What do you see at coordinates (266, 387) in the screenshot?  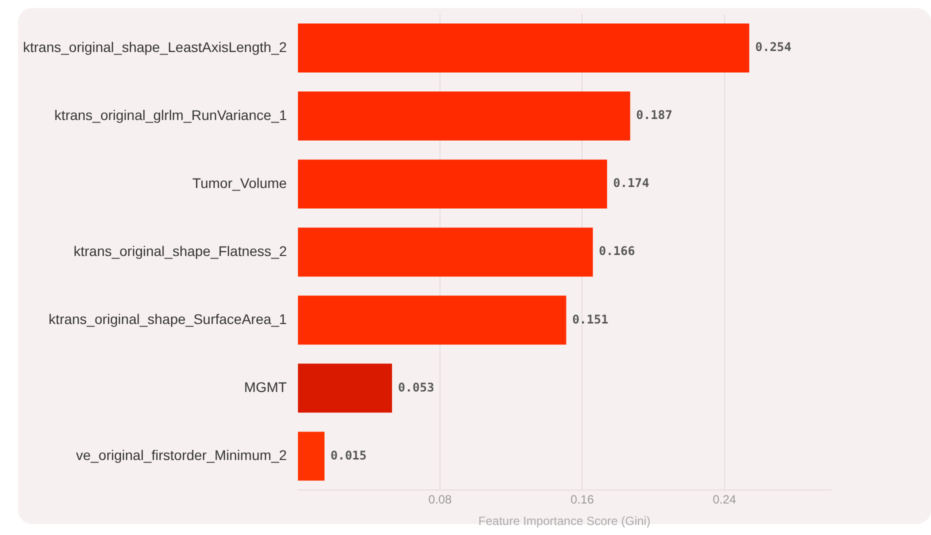 I see `y-tick-label: MGMT` at bounding box center [266, 387].